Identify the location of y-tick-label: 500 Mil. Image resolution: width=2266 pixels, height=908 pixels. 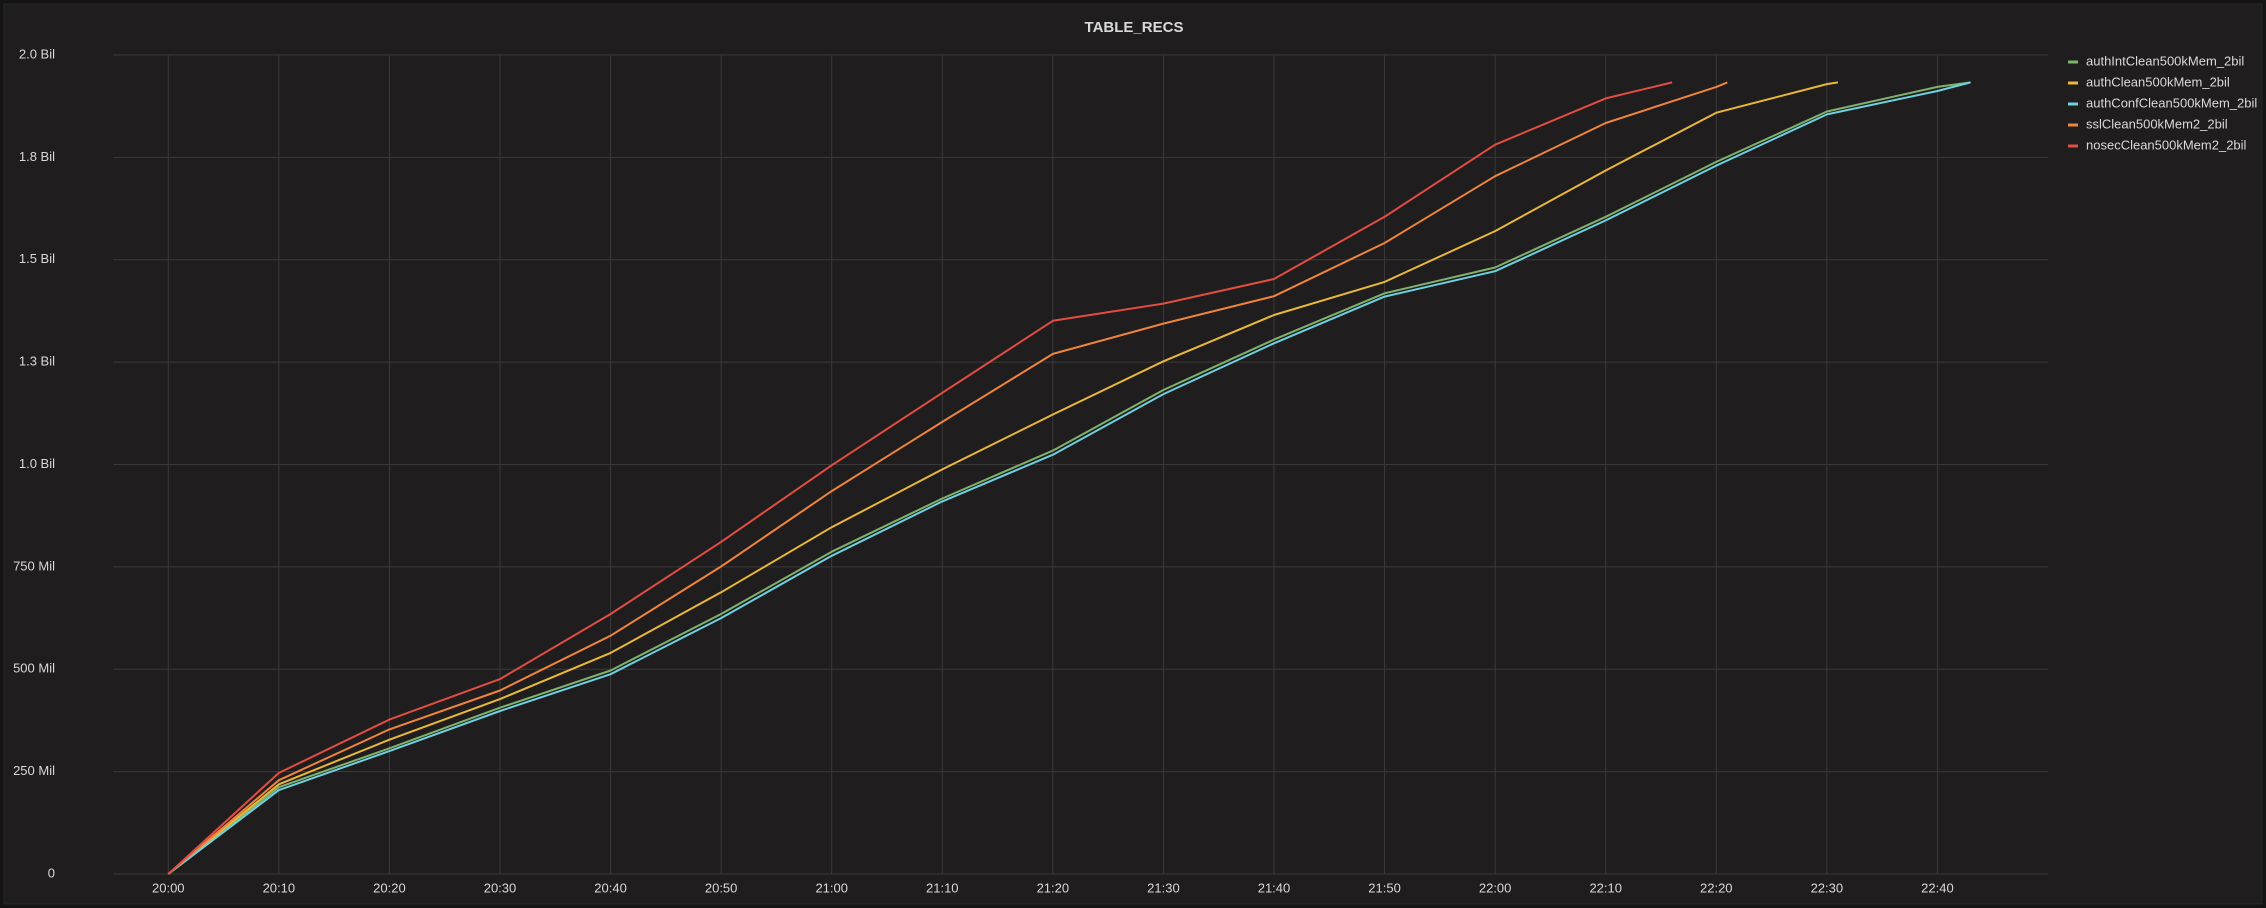
(34, 668).